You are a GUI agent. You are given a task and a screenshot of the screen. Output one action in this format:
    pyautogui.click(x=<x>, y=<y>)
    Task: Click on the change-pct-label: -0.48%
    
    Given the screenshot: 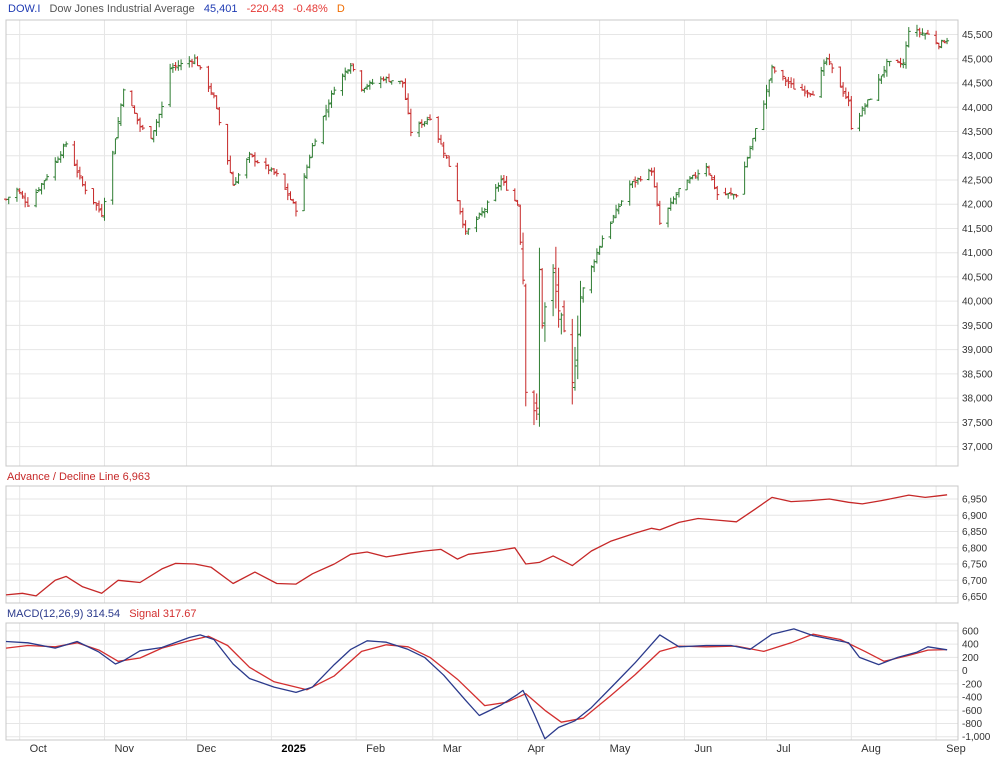 What is the action you would take?
    pyautogui.click(x=310, y=9)
    